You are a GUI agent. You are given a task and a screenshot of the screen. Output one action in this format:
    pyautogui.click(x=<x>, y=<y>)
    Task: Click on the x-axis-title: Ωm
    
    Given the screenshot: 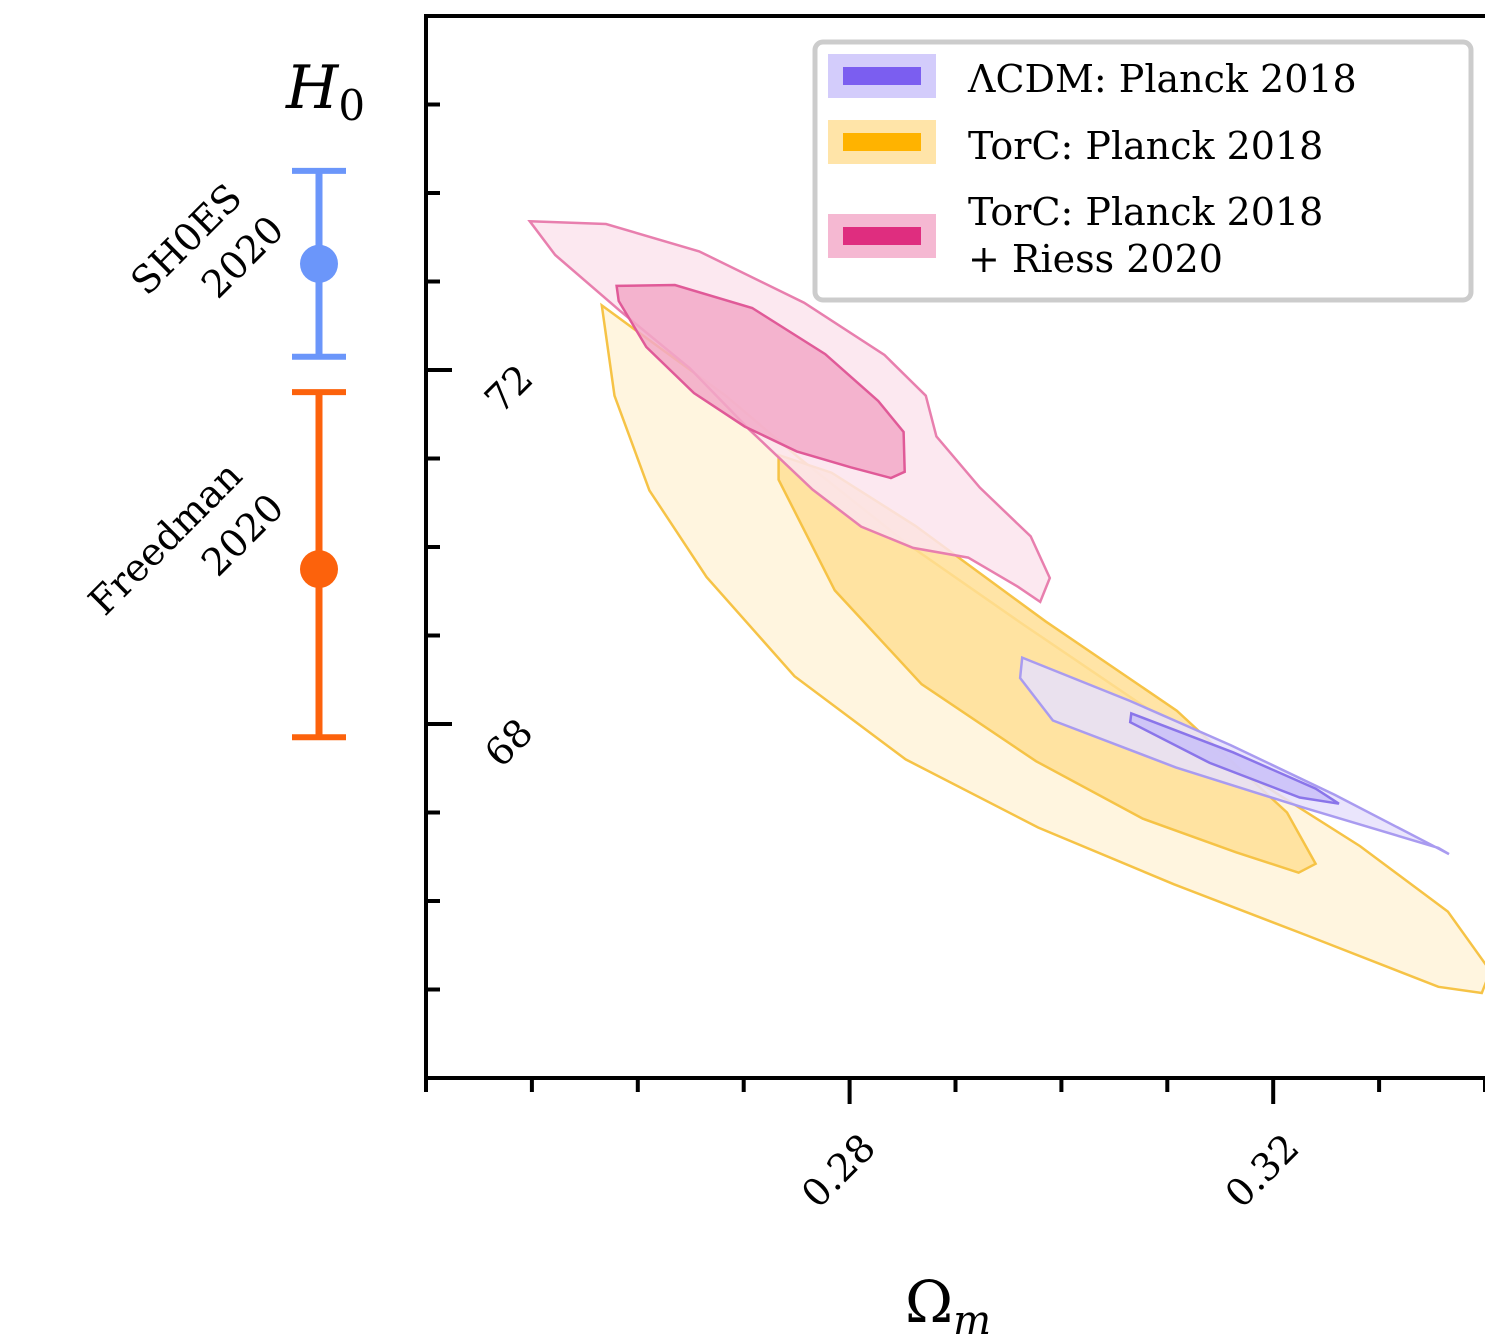 What is the action you would take?
    pyautogui.click(x=948, y=1305)
    